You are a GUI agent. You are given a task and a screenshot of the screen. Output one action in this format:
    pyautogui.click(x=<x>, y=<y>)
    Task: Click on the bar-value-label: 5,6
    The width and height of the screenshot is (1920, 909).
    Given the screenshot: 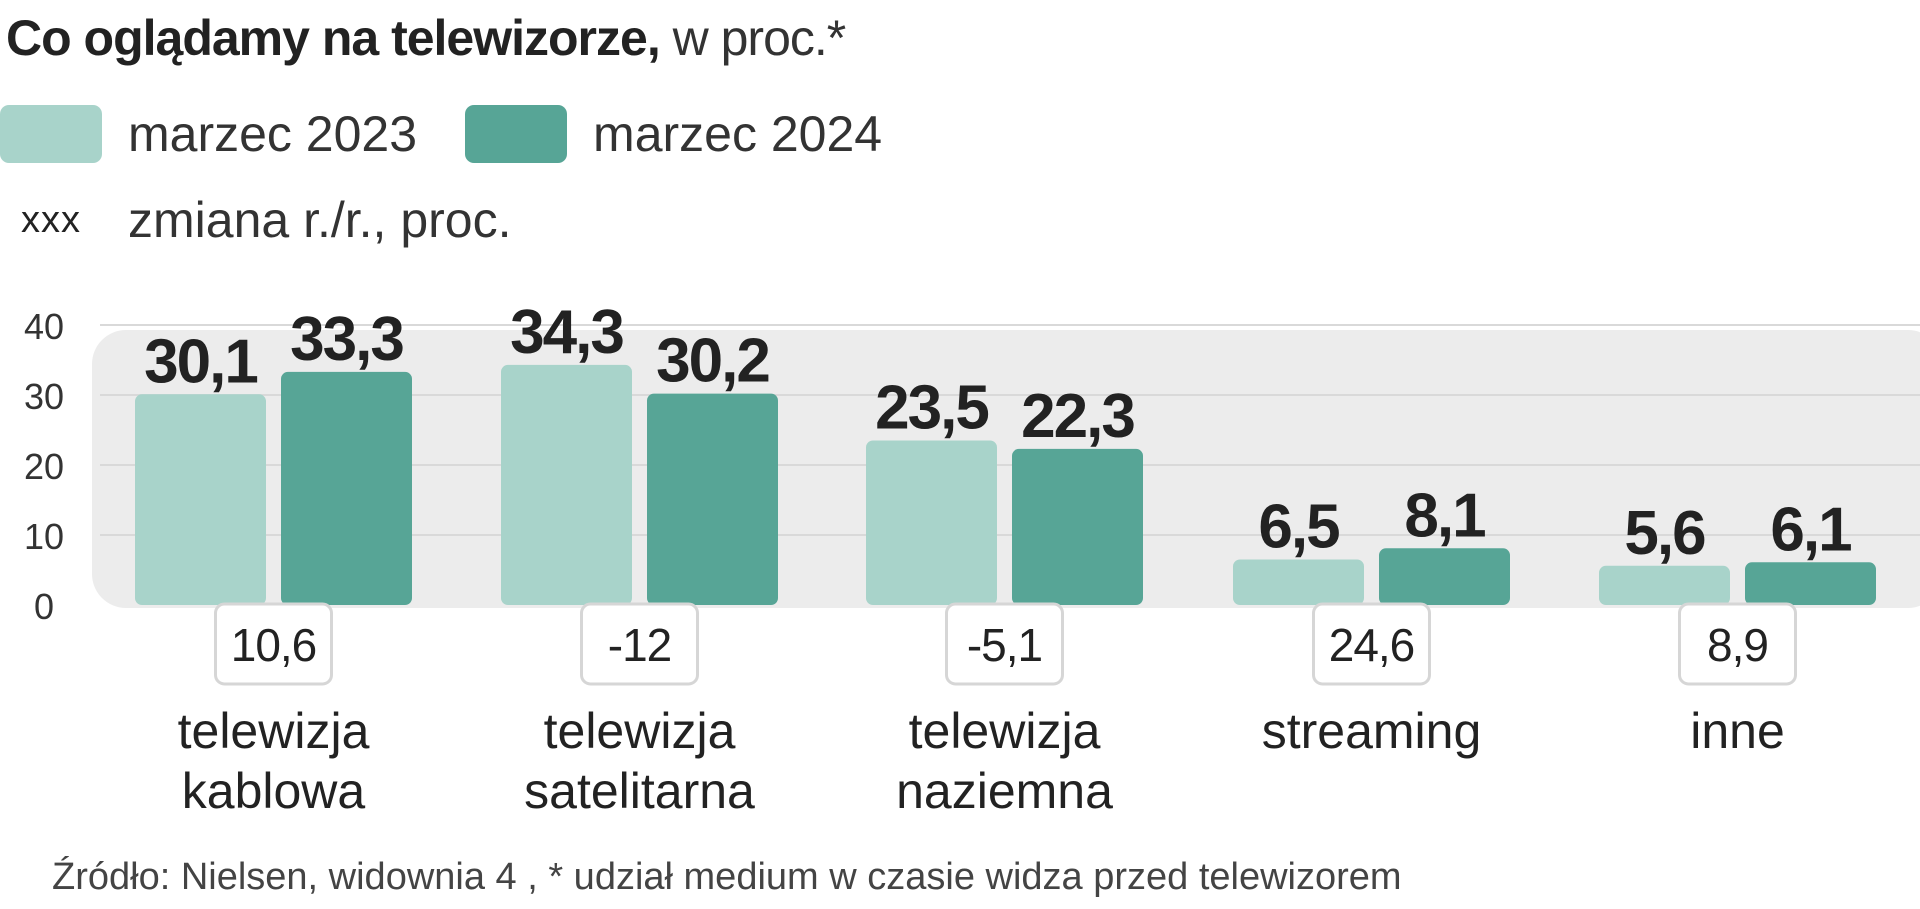 What is the action you would take?
    pyautogui.click(x=1664, y=533)
    